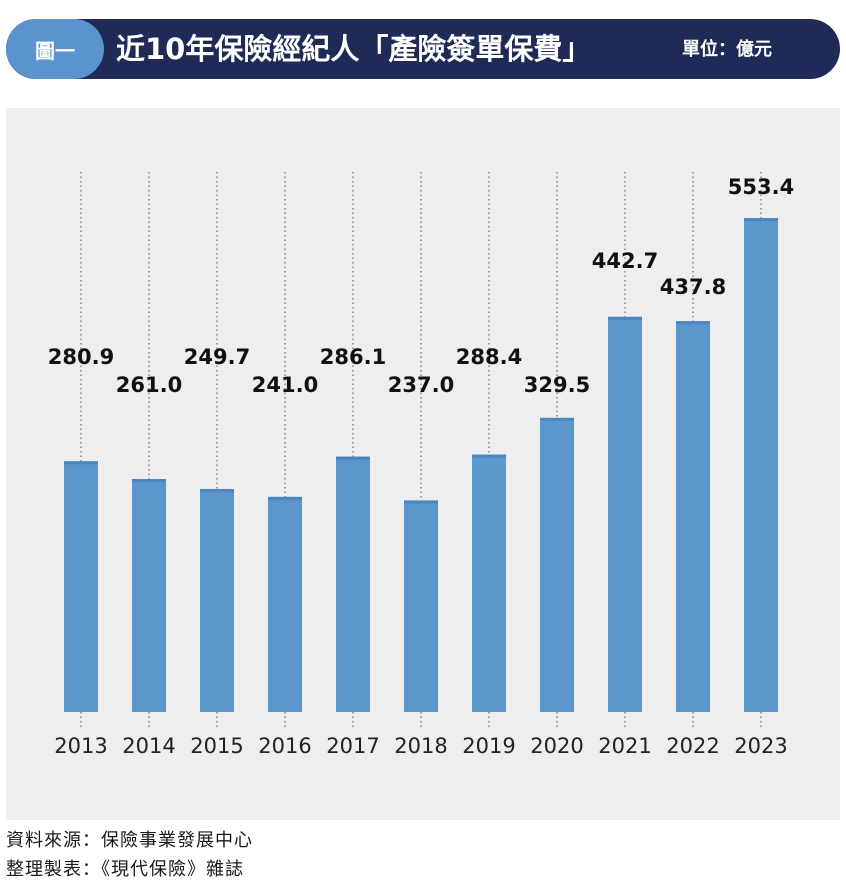 This screenshot has width=846, height=887. Describe the element at coordinates (421, 502) in the screenshot. I see `bar-top-2018` at that location.